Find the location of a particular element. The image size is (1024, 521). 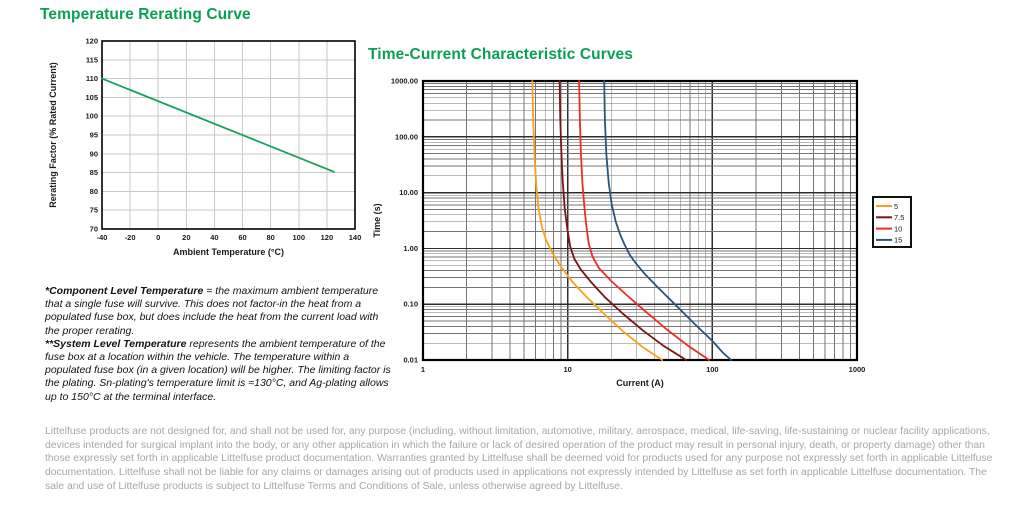

x-tick-label: -40 is located at coordinates (102, 237).